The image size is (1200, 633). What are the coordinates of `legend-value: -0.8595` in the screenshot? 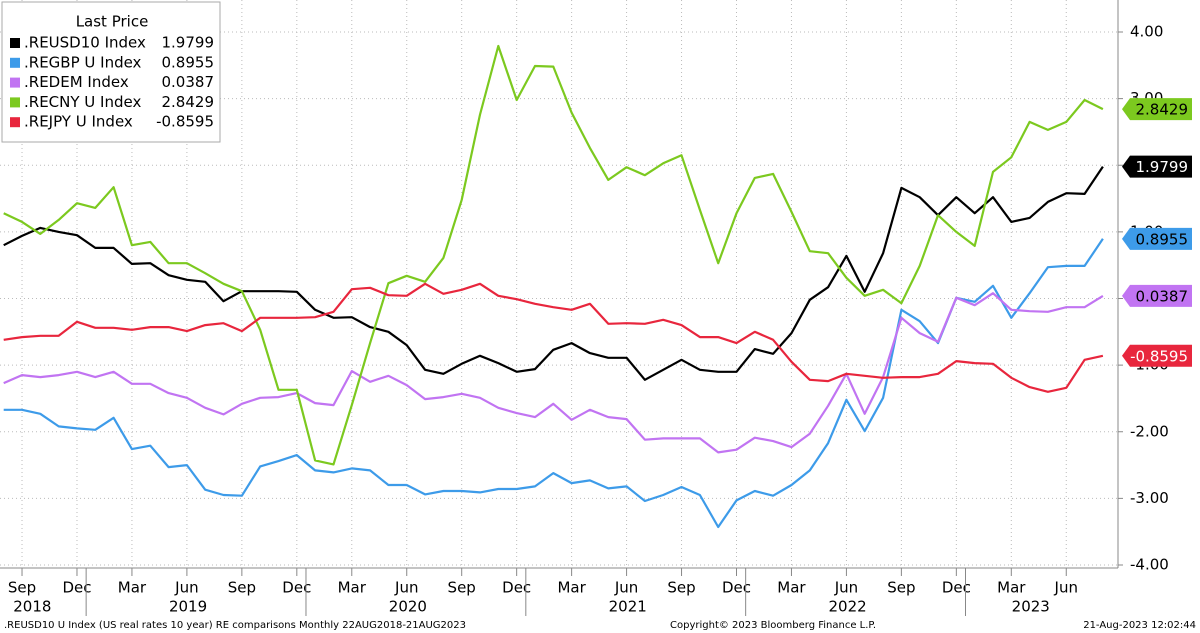 It's located at (185, 122).